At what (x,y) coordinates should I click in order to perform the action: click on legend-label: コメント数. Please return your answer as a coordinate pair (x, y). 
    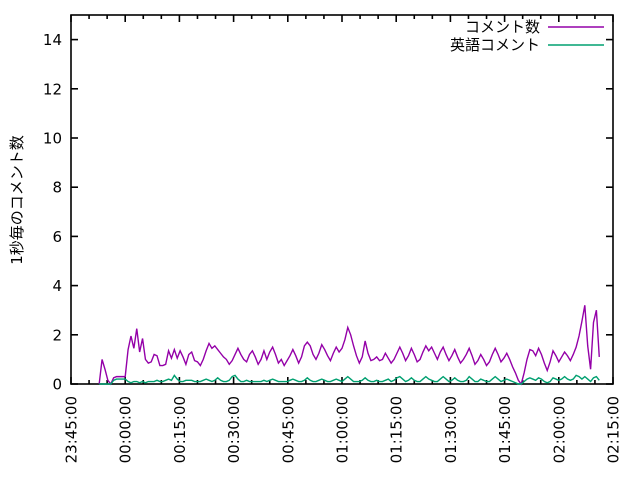
    Looking at the image, I should click on (502, 27).